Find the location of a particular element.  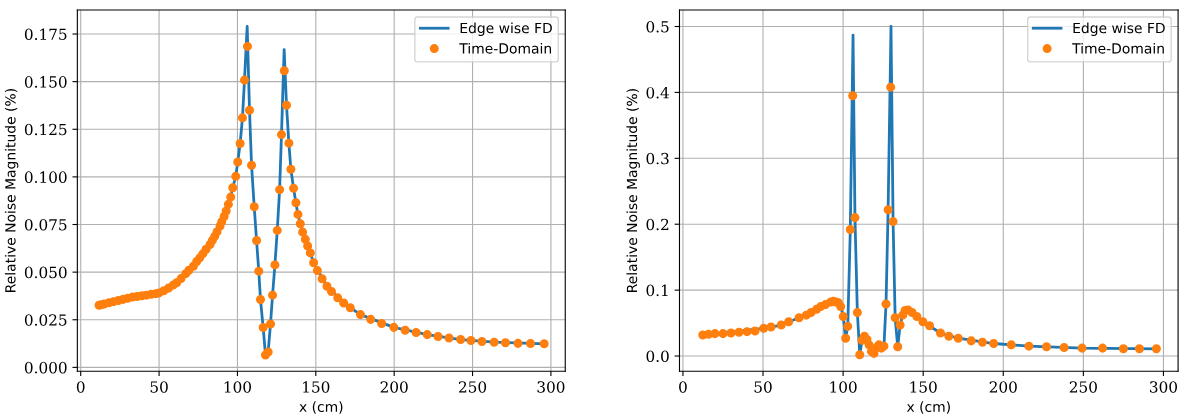

y-tick-label: 0.075 is located at coordinates (45, 224).